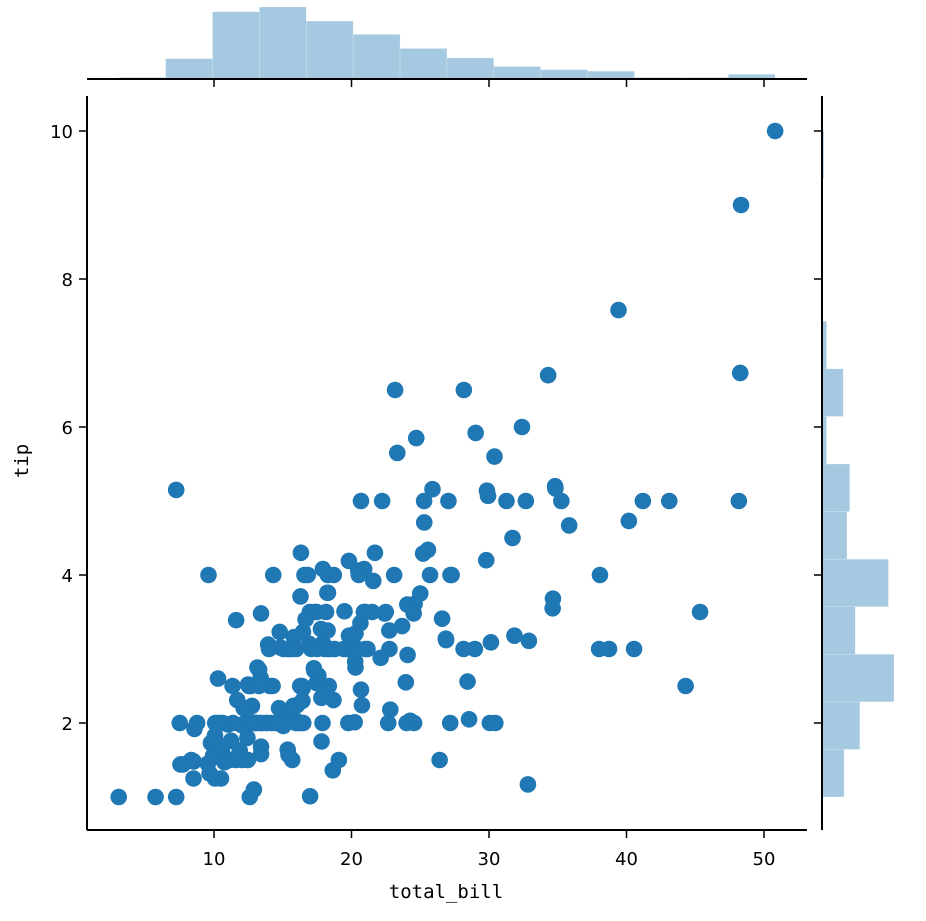  What do you see at coordinates (67, 724) in the screenshot?
I see `y-tick-label: 2` at bounding box center [67, 724].